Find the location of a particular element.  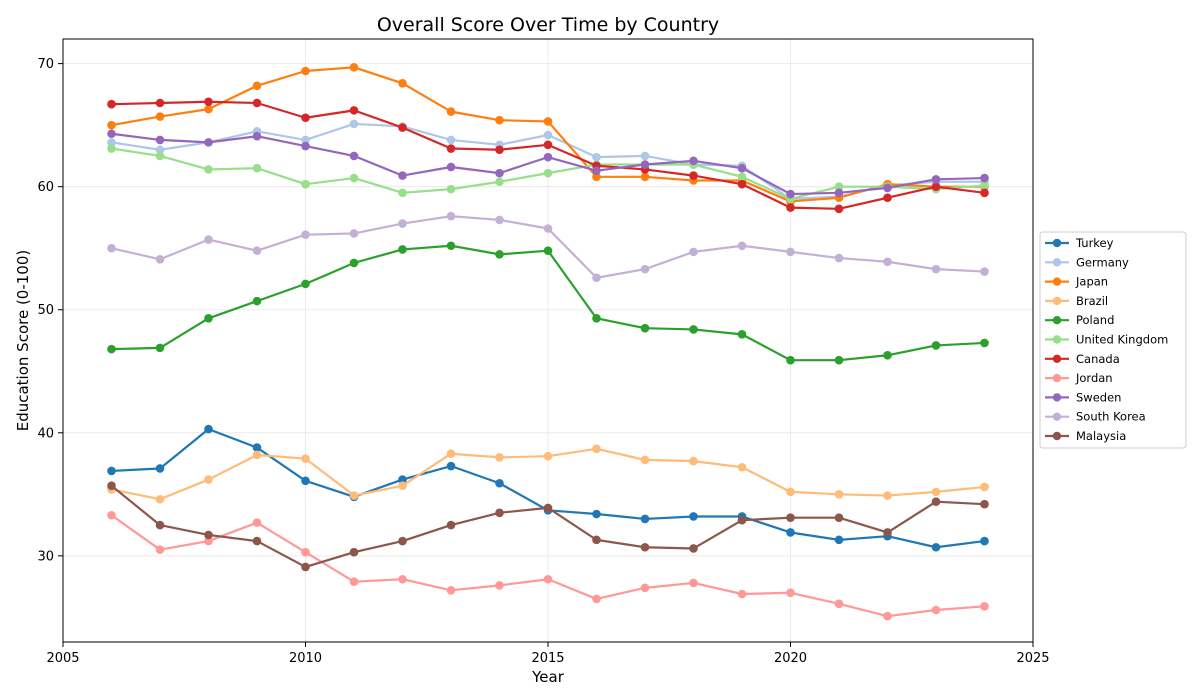

legend-item-germany: Germany is located at coordinates (1087, 262).